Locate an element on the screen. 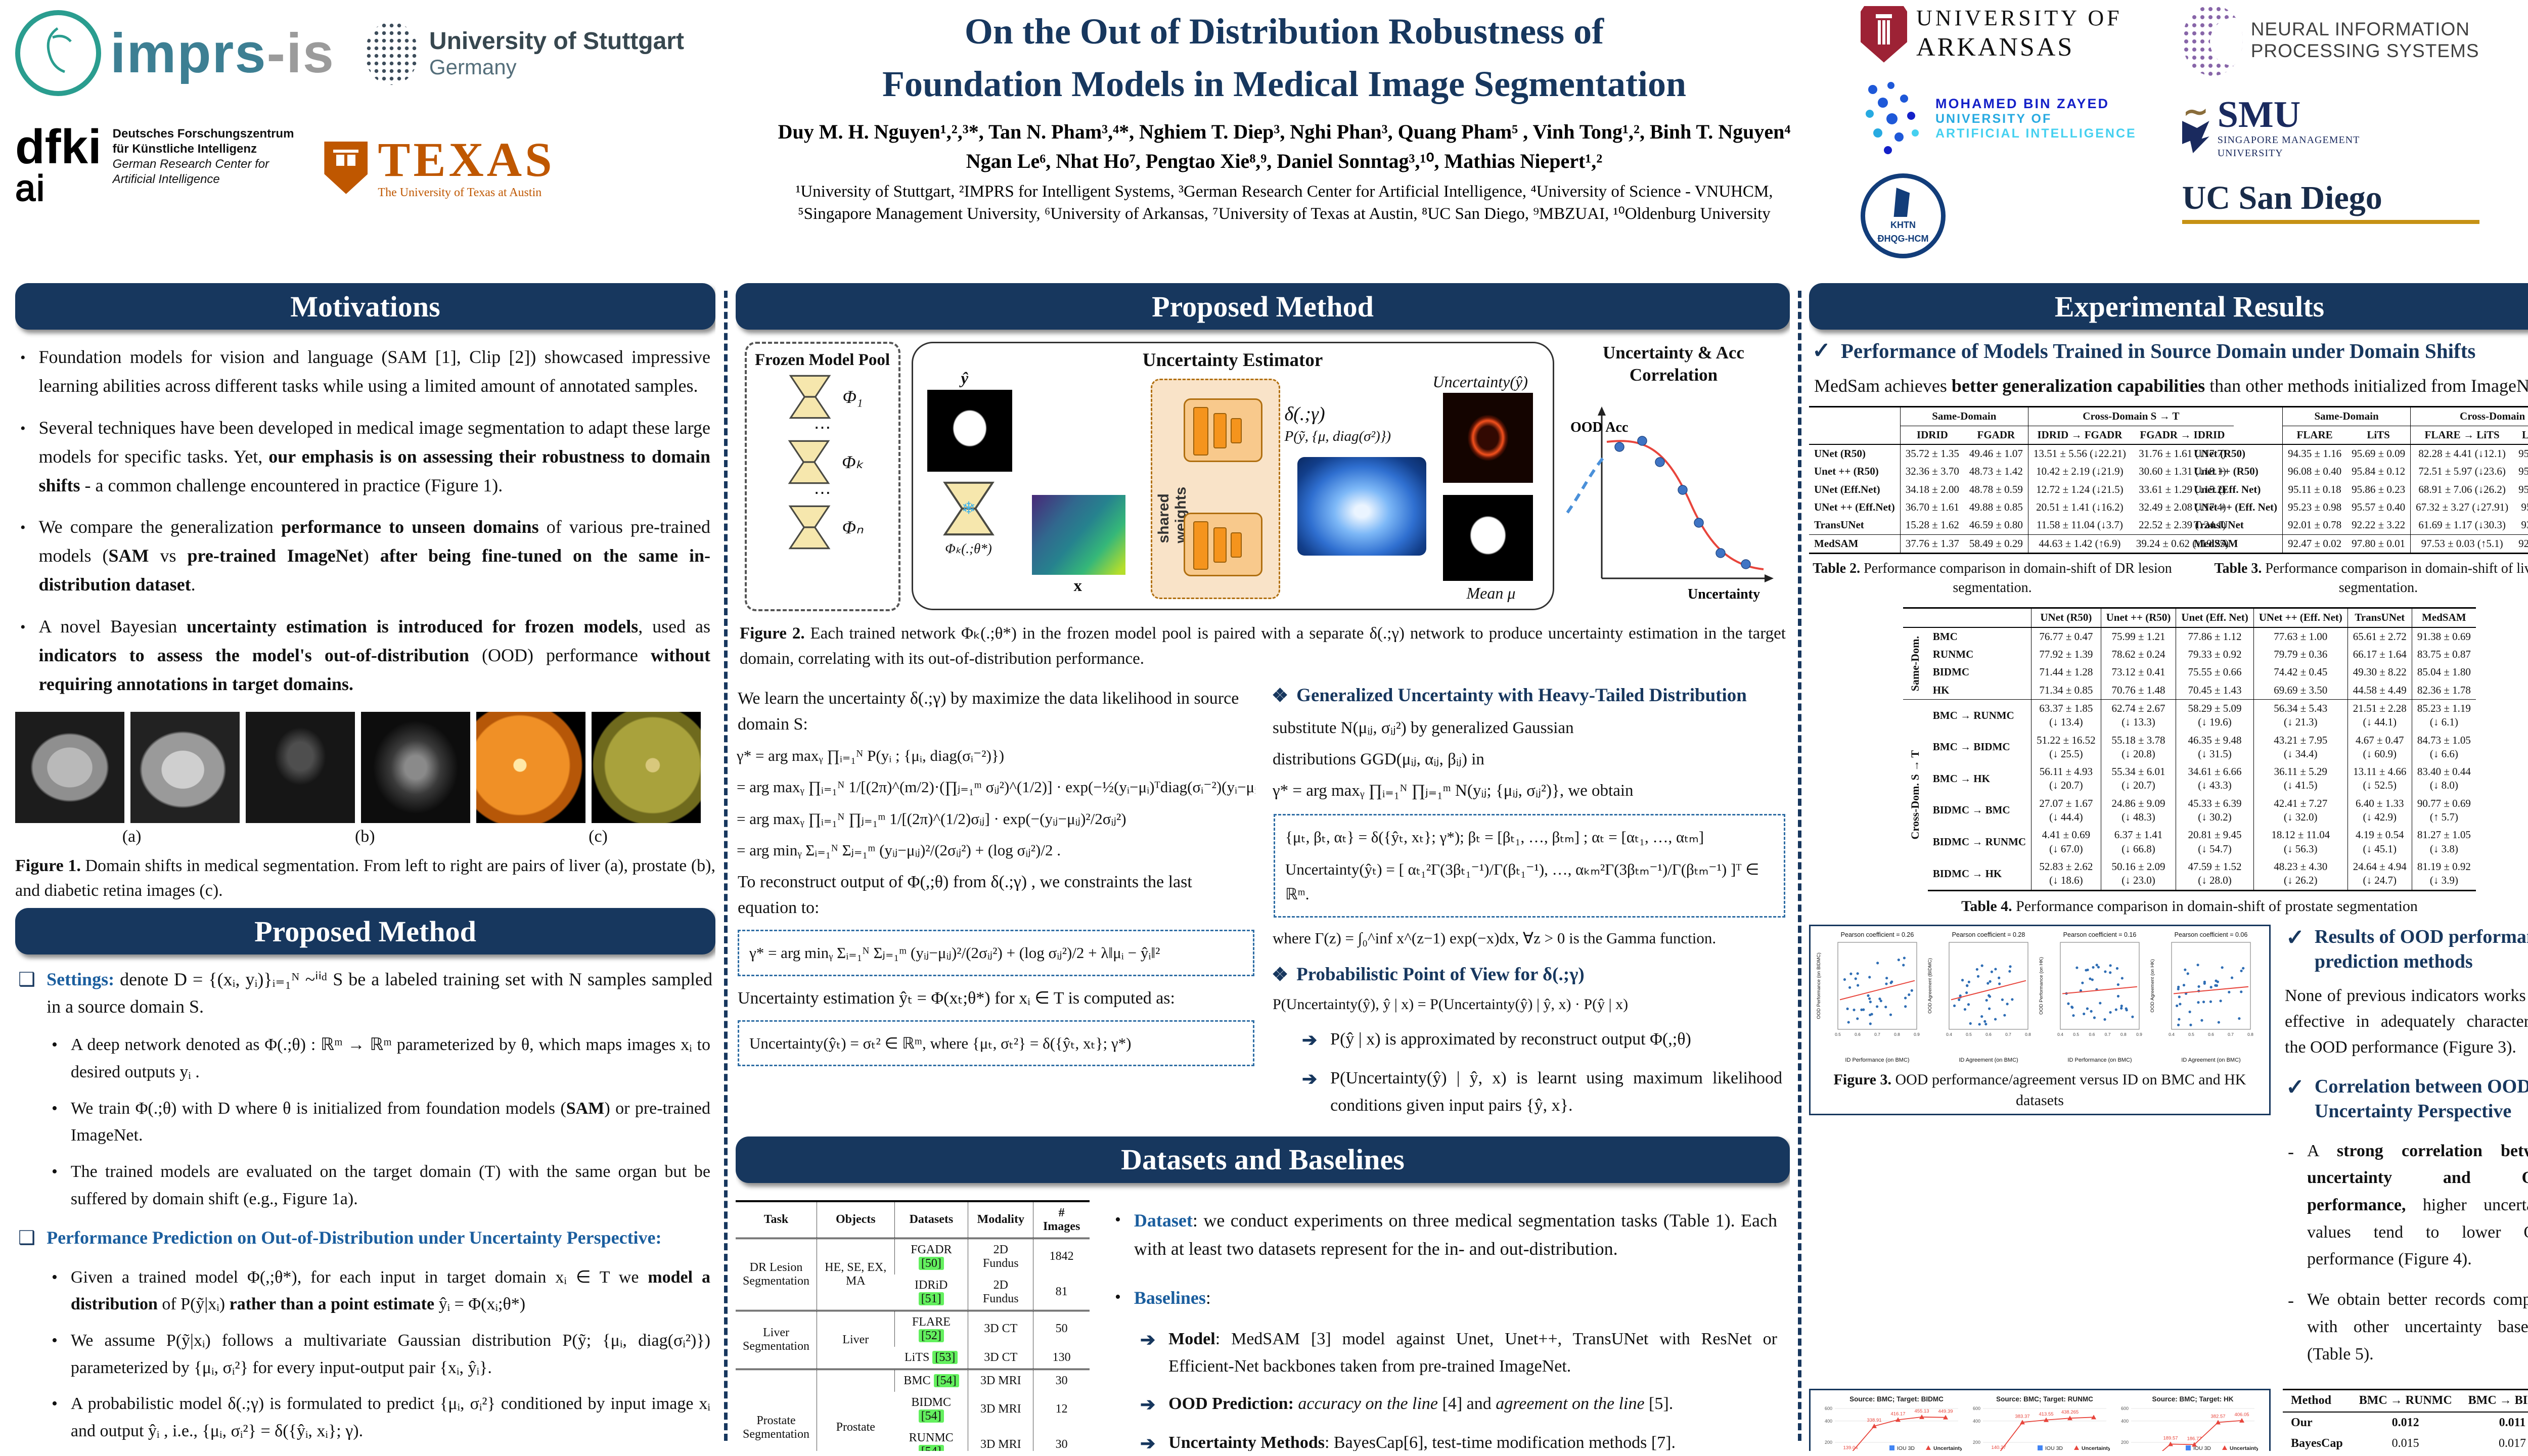 The height and width of the screenshot is (1456, 2528). column-header: Method is located at coordinates (2317, 1401).